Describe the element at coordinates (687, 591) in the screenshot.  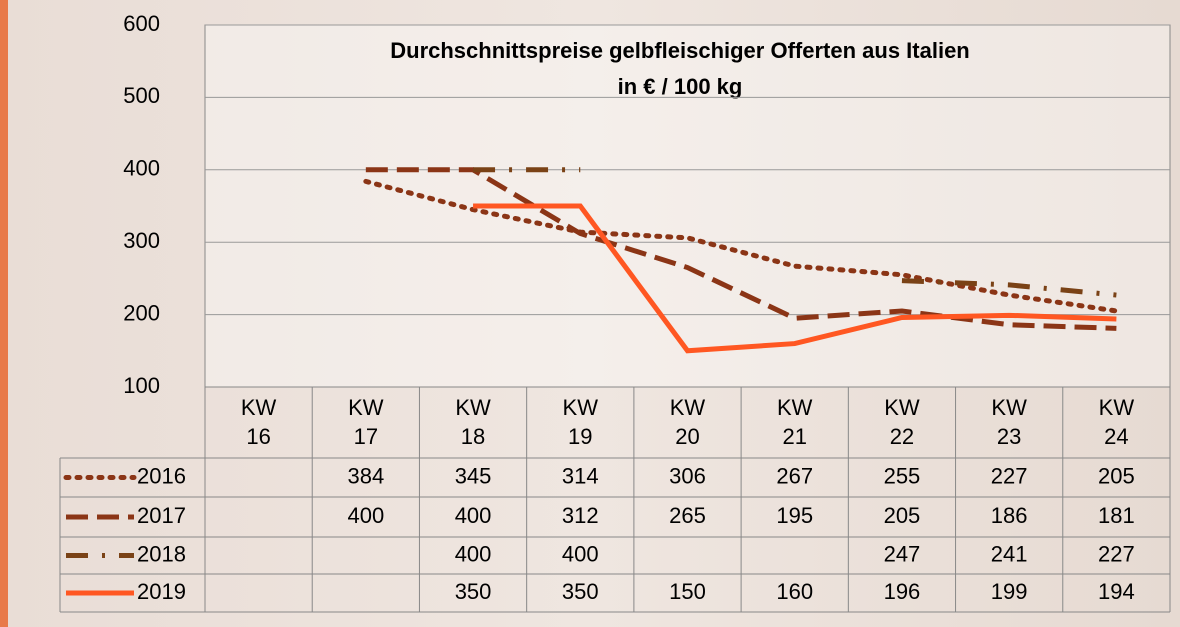
I see `table-value: 150` at that location.